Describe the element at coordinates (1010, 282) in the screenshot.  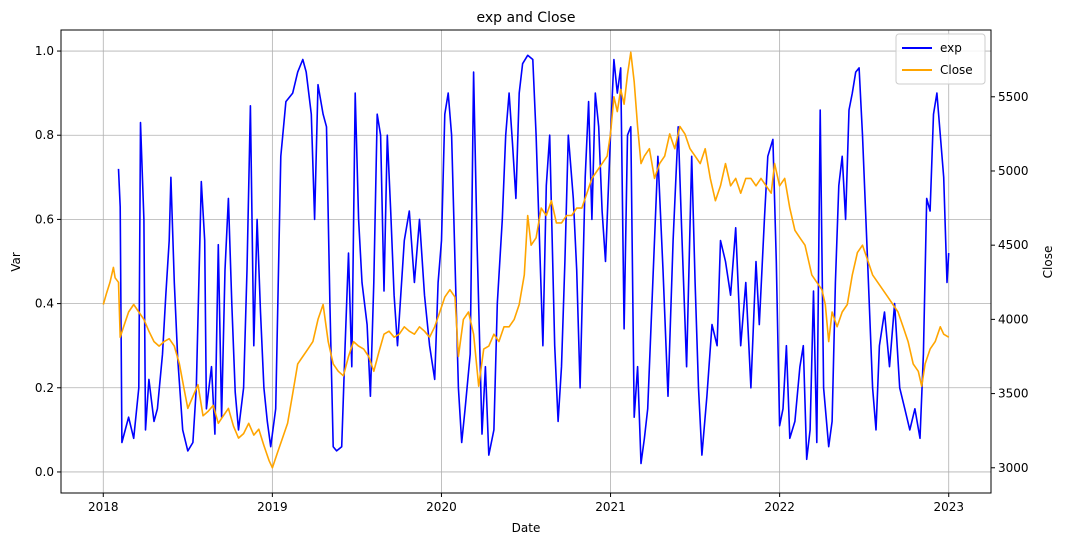
I see `y-axis-right: 3000 3500 4000 4500 5000 5500` at that location.